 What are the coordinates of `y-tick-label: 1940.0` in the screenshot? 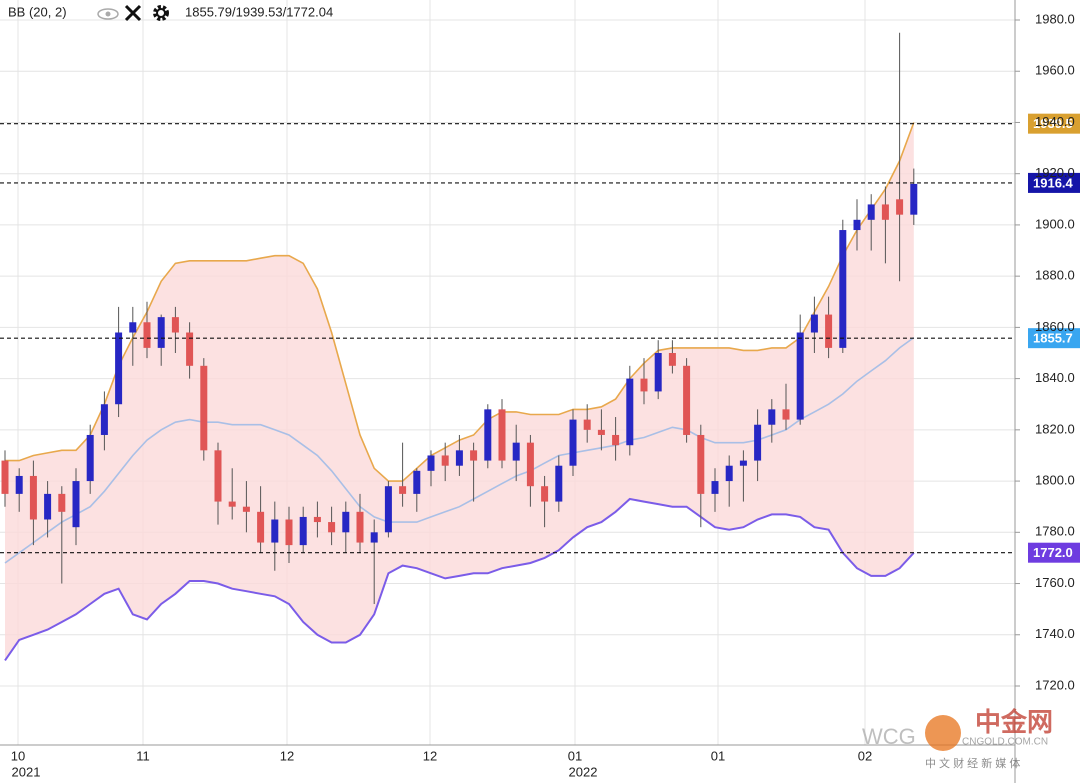 It's located at (1055, 121).